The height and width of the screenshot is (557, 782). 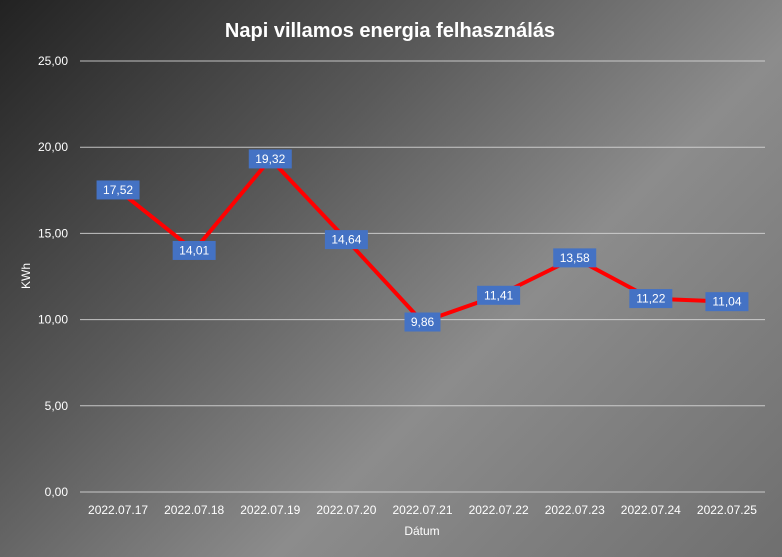 I want to click on data-label-text: 11,04, so click(x=726, y=302).